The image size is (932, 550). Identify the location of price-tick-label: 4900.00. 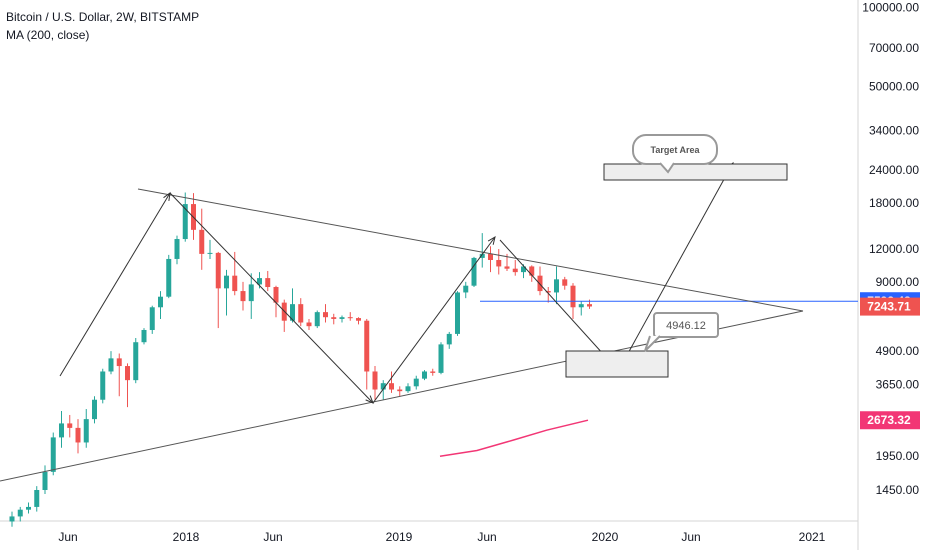
(898, 351).